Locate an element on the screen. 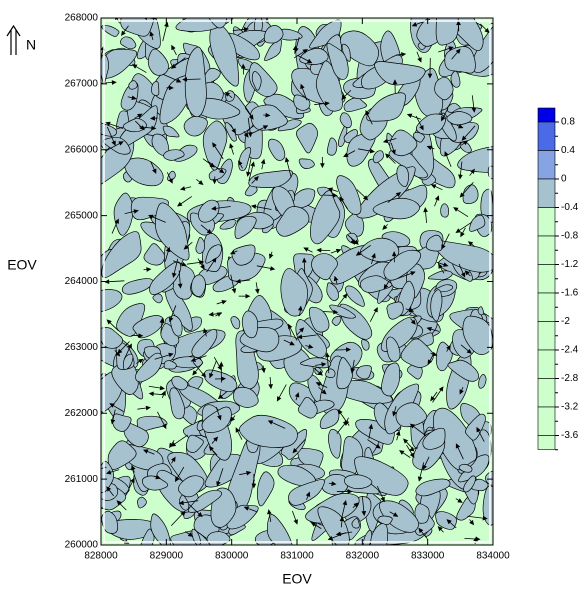  legend-label: 0 is located at coordinates (564, 179).